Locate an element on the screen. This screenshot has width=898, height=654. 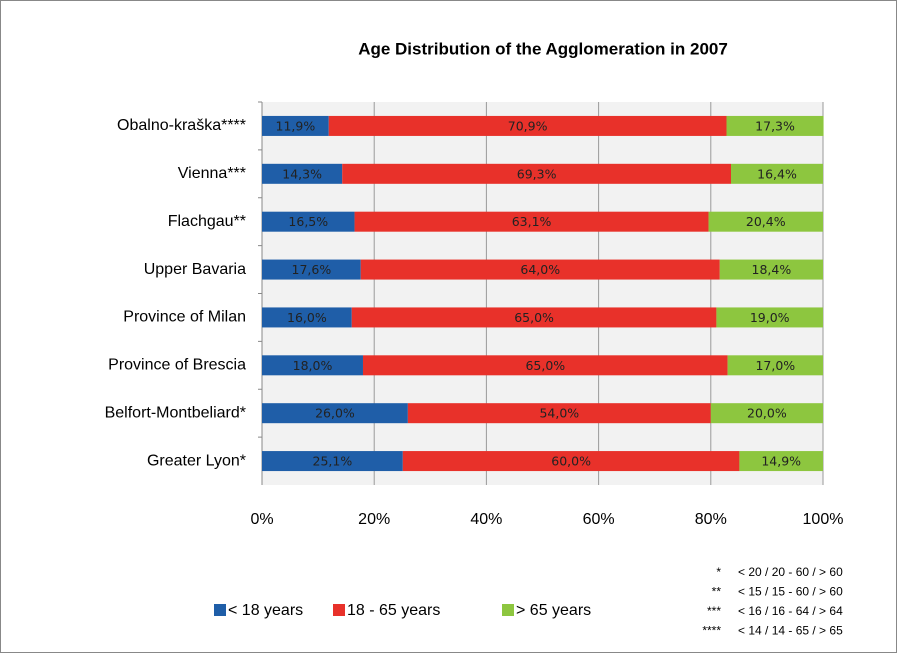
value-label: 11,9% is located at coordinates (296, 125).